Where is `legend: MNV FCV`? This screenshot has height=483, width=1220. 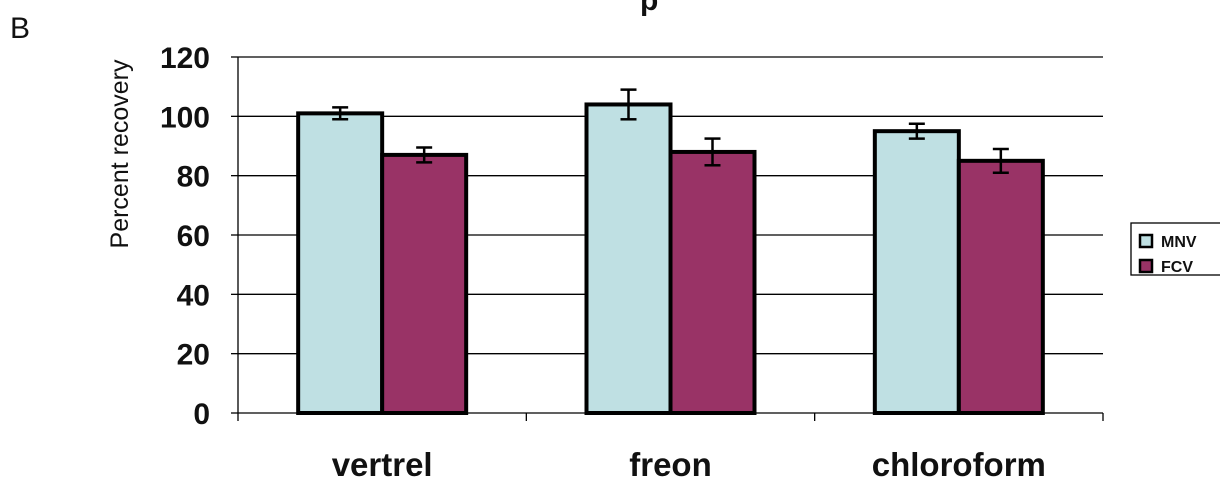 legend: MNV FCV is located at coordinates (1175, 249).